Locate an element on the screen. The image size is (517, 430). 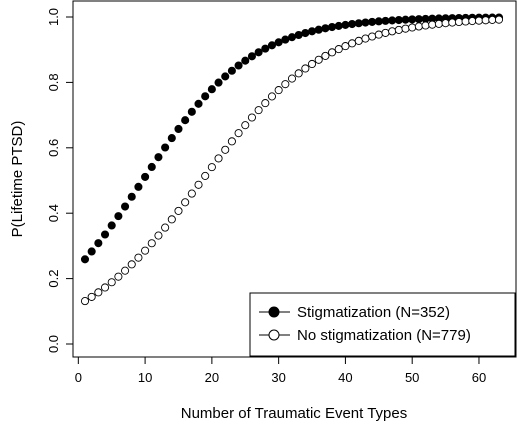
x-tick-label: 20 is located at coordinates (212, 377).